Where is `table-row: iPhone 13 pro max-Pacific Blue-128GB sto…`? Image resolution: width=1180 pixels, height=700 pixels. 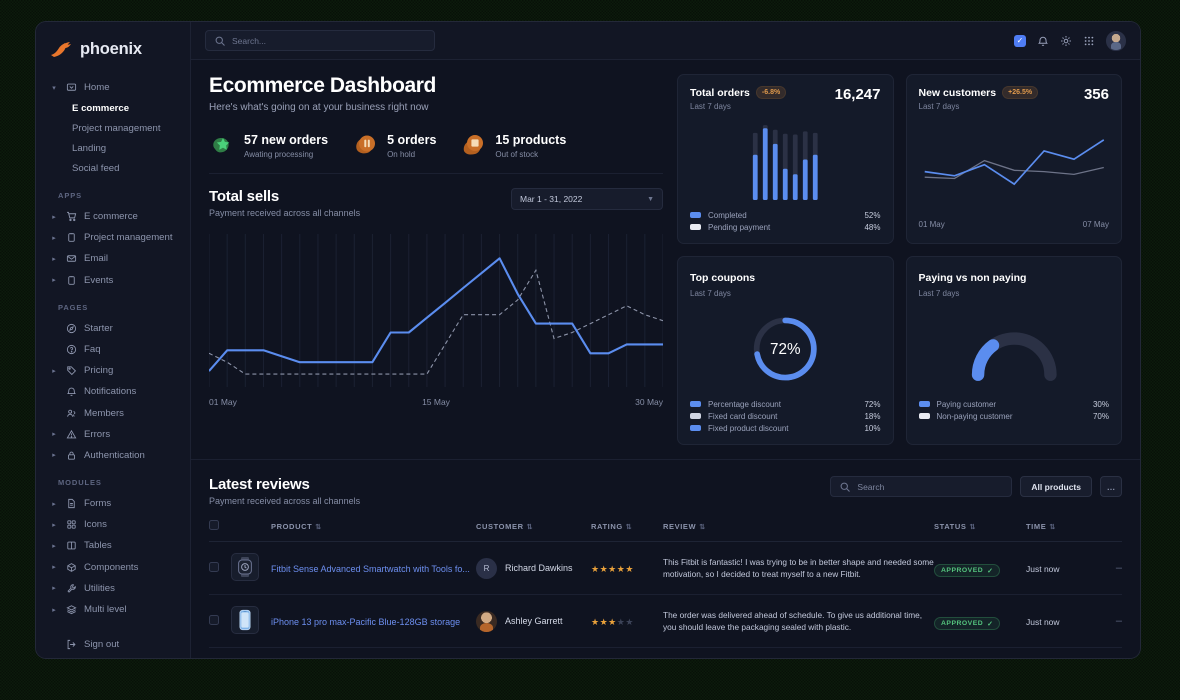 table-row: iPhone 13 pro max-Pacific Blue-128GB sto… is located at coordinates (665, 621).